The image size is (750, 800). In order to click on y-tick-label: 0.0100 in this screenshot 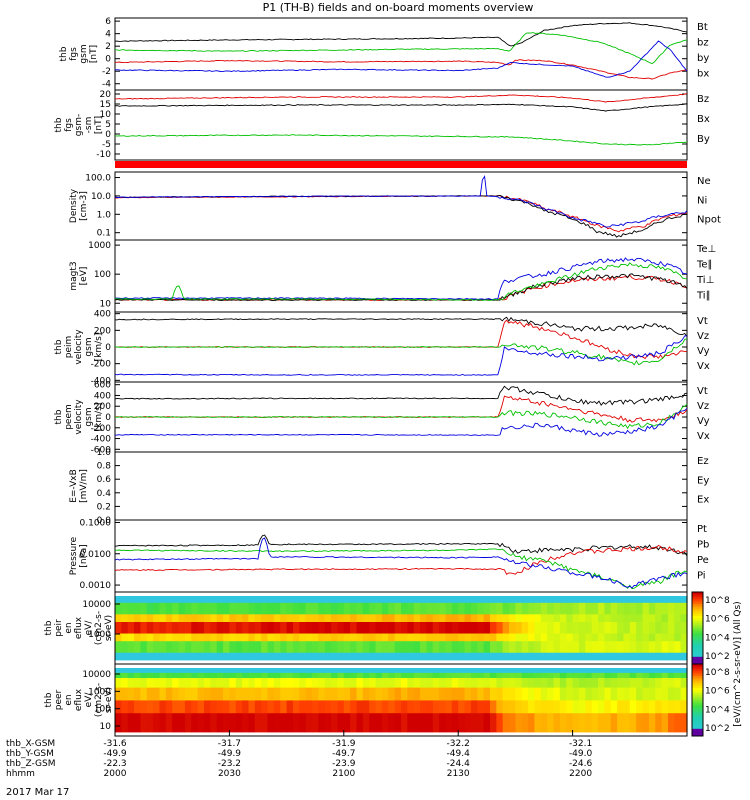, I will do `click(96, 555)`.